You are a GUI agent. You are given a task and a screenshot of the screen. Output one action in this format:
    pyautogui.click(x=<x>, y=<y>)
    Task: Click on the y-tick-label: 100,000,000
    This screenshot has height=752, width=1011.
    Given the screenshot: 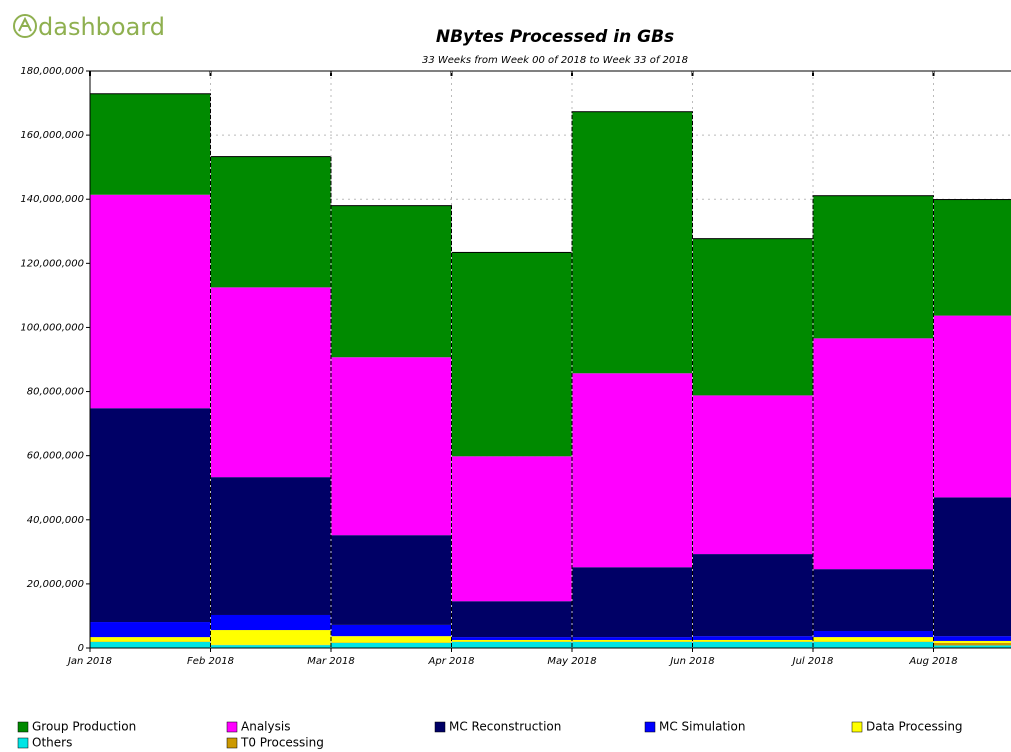 What is the action you would take?
    pyautogui.click(x=52, y=327)
    